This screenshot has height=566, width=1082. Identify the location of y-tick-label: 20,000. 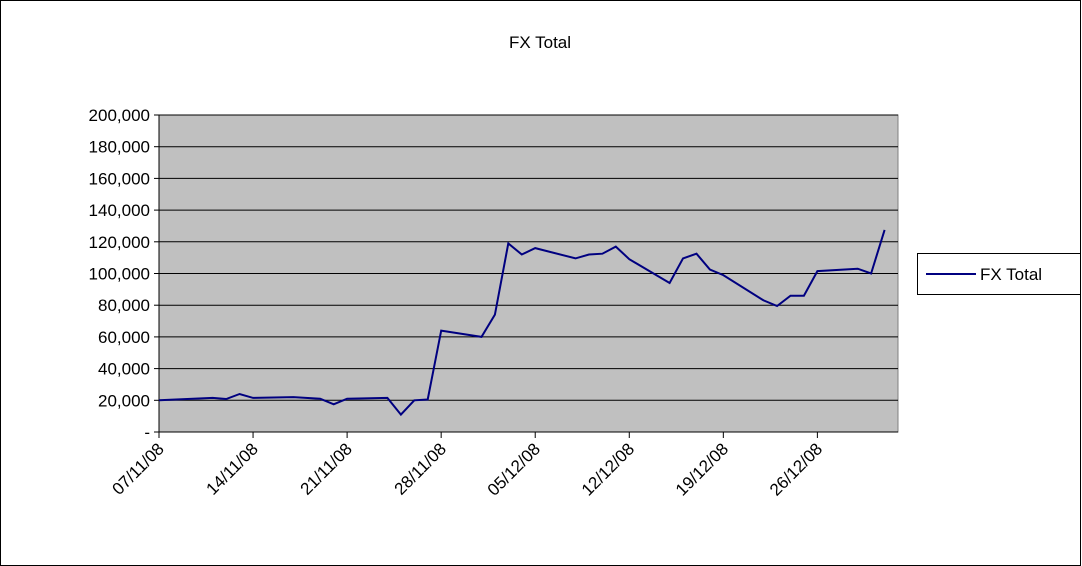
(124, 400).